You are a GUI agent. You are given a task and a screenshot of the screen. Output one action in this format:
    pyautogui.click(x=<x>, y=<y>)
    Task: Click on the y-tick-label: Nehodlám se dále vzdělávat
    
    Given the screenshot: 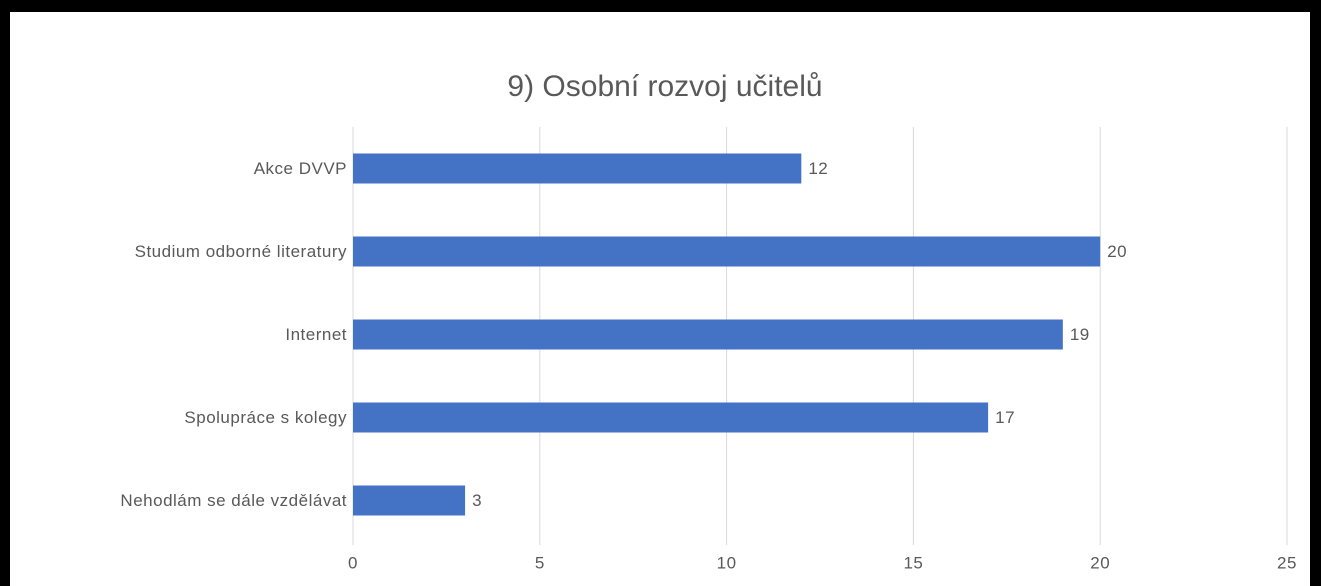 What is the action you would take?
    pyautogui.click(x=233, y=500)
    